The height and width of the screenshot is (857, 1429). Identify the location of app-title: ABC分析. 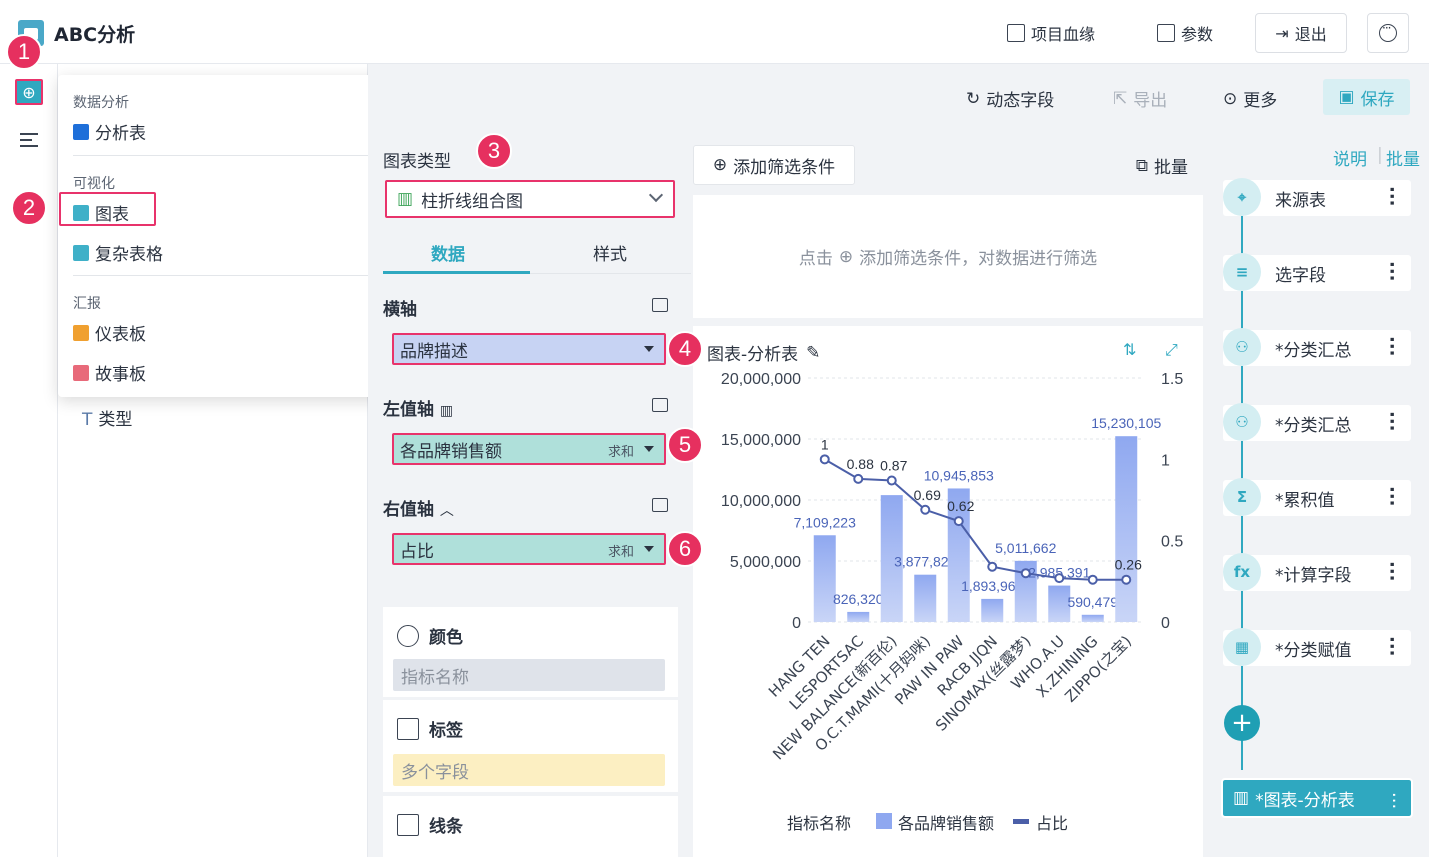
(95, 35).